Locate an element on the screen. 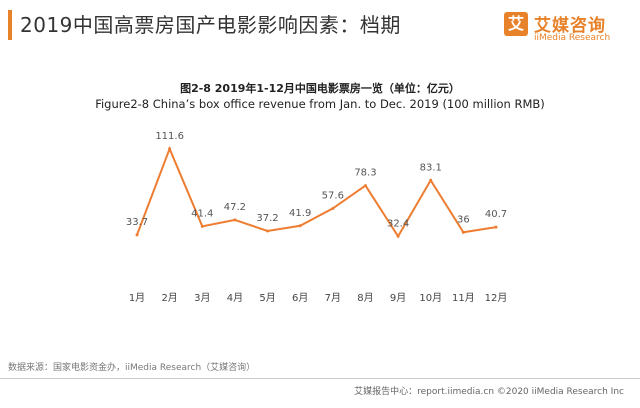  x-tick-label: 10月 is located at coordinates (430, 298).